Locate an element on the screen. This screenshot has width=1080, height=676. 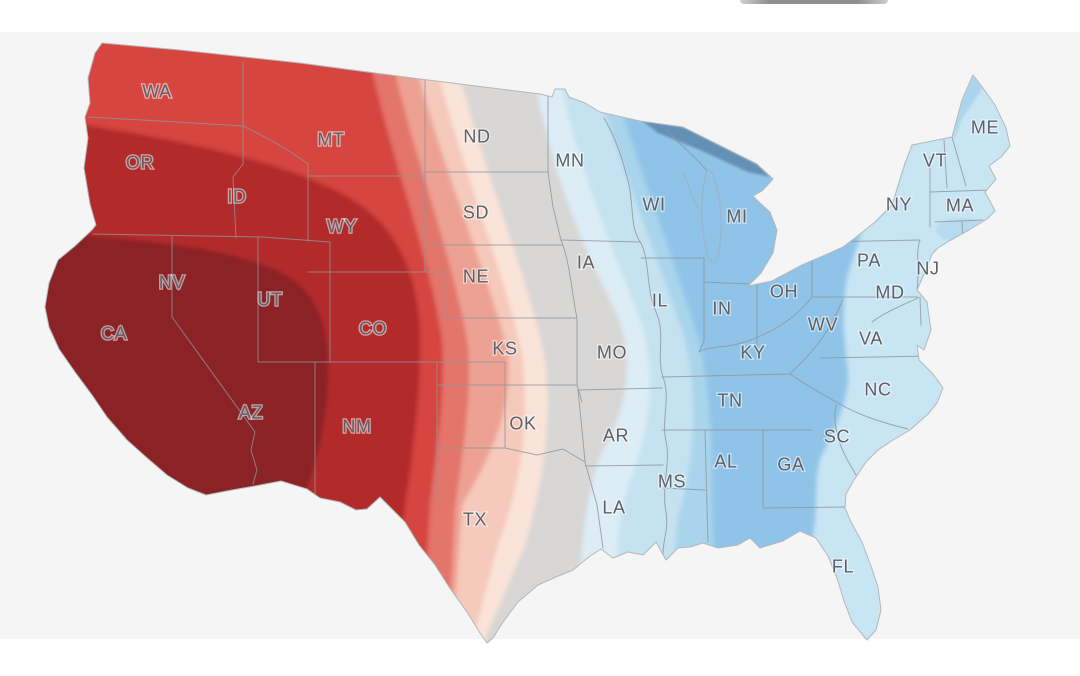
state-label-ar: AR is located at coordinates (616, 435).